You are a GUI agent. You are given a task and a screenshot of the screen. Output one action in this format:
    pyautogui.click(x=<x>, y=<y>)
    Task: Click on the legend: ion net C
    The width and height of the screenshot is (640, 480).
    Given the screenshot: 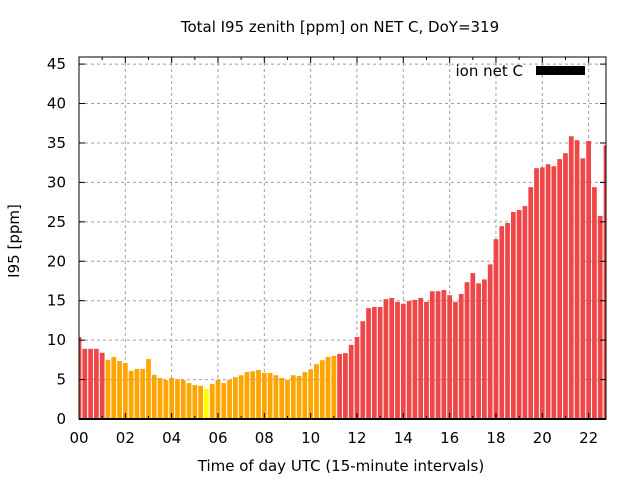 What is the action you would take?
    pyautogui.click(x=520, y=71)
    